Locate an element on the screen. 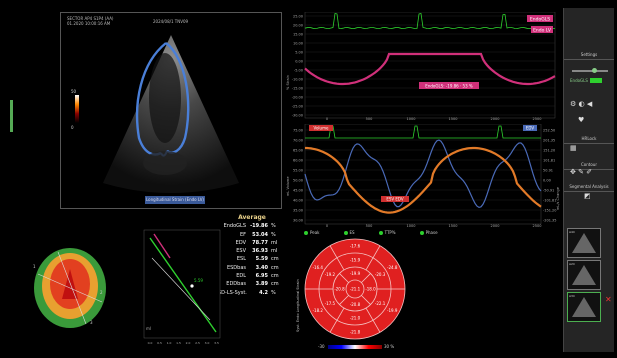 The width and height of the screenshot is (617, 358). legend-item: ES is located at coordinates (349, 232).